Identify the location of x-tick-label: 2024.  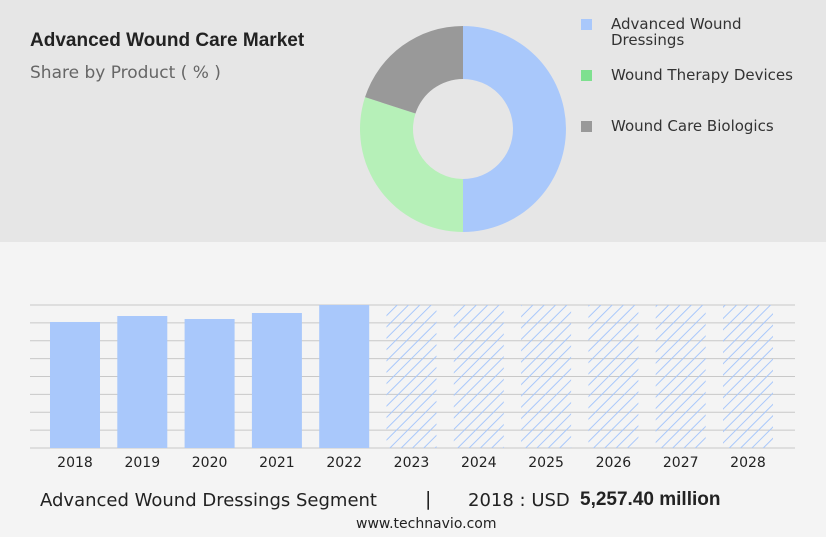
(479, 463).